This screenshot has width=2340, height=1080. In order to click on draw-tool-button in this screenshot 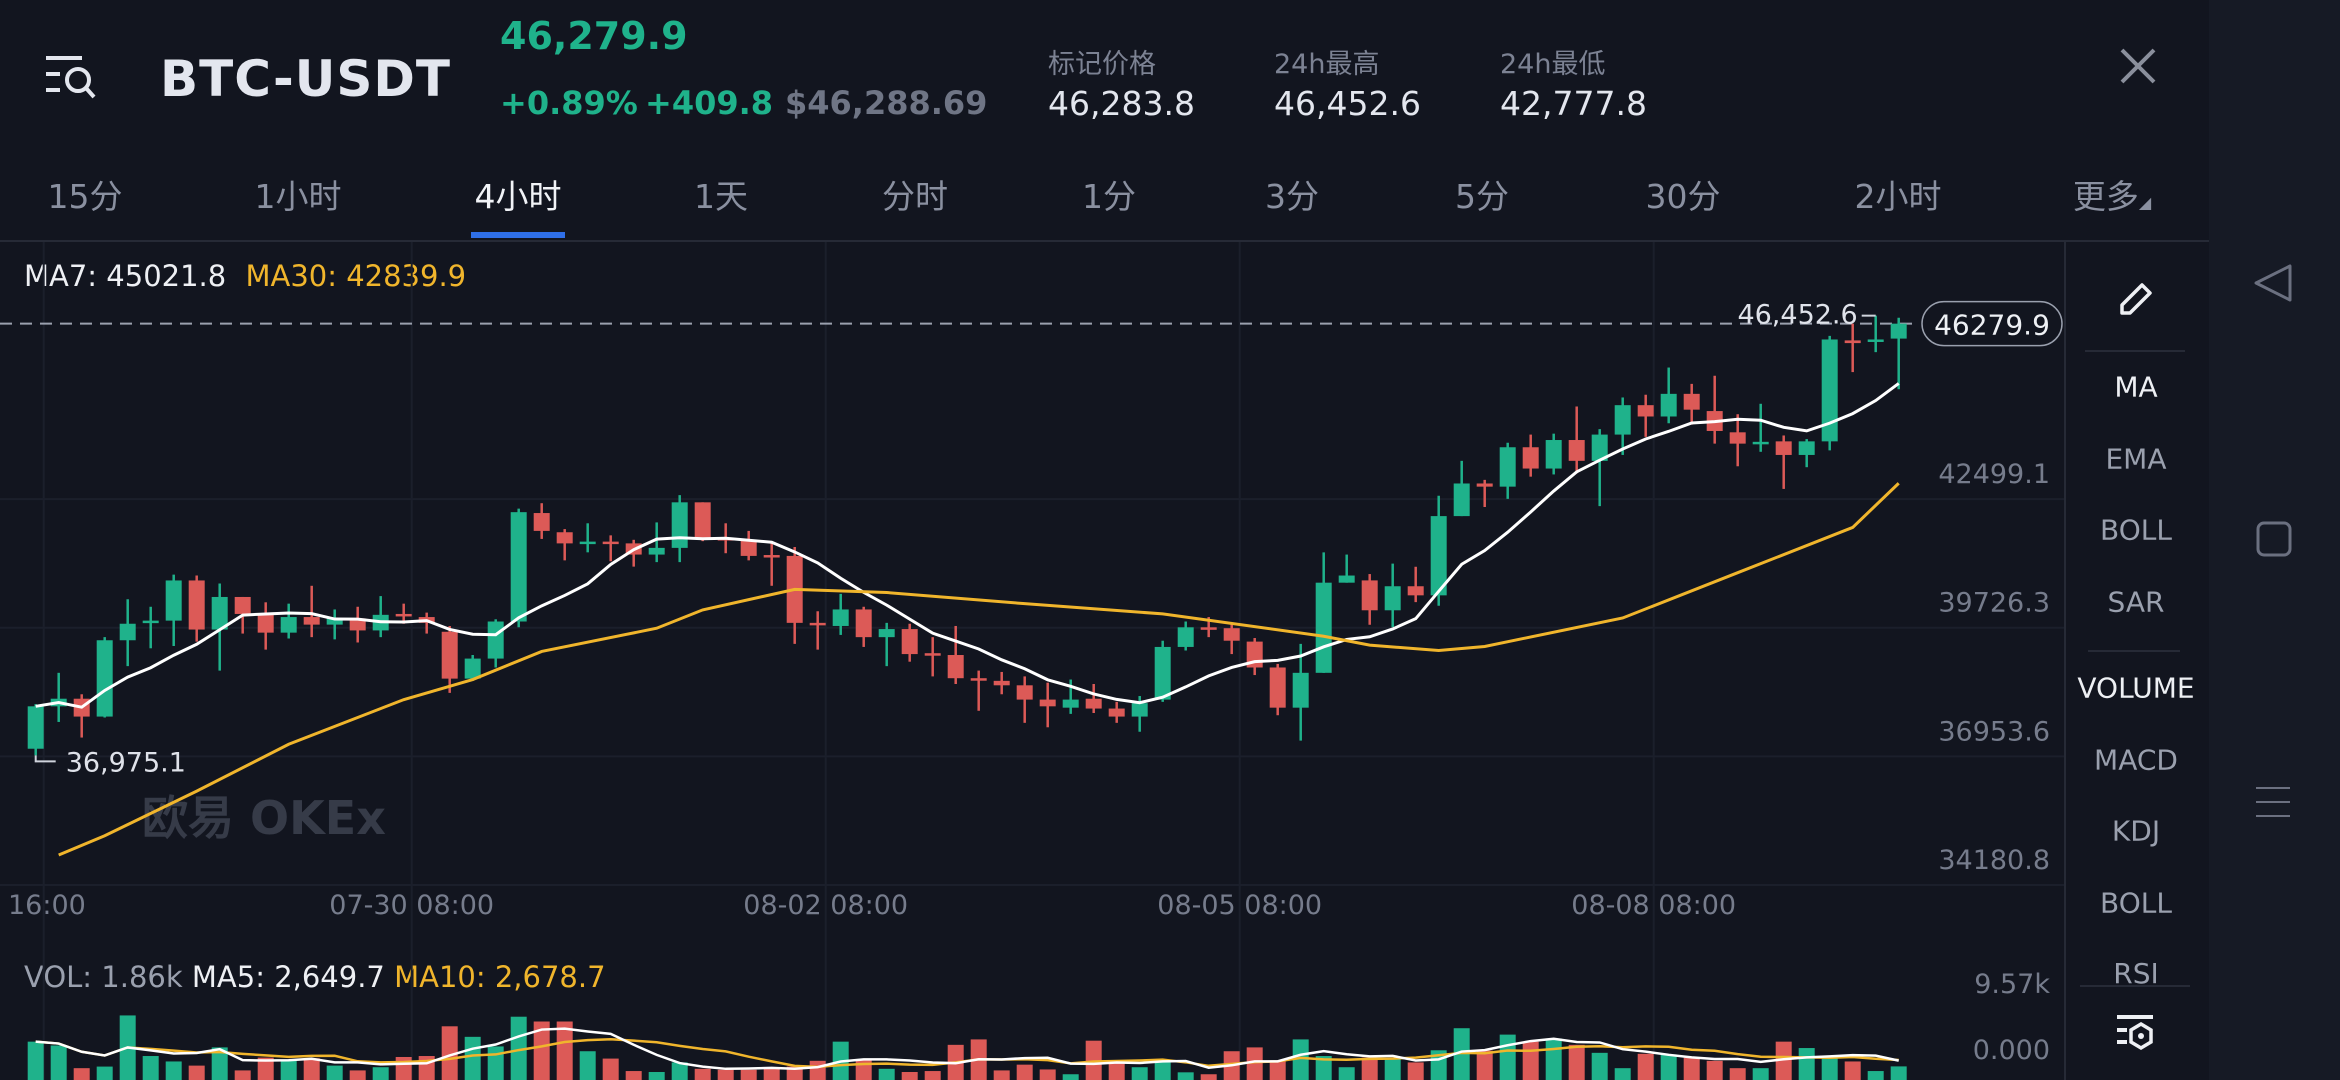, I will do `click(2136, 297)`.